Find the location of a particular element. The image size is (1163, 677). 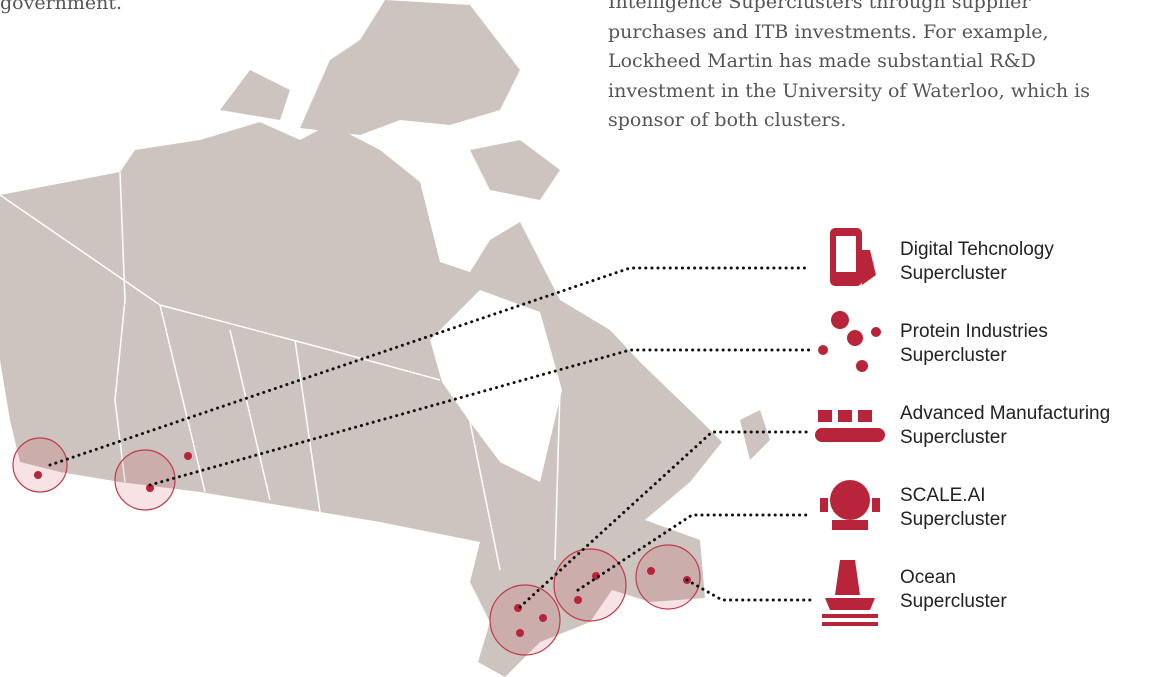

icons is located at coordinates (850, 427).